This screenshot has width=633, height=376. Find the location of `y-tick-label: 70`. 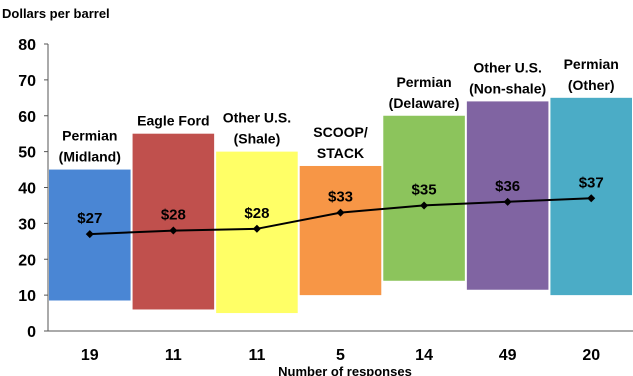

y-tick-label: 70 is located at coordinates (27, 81).